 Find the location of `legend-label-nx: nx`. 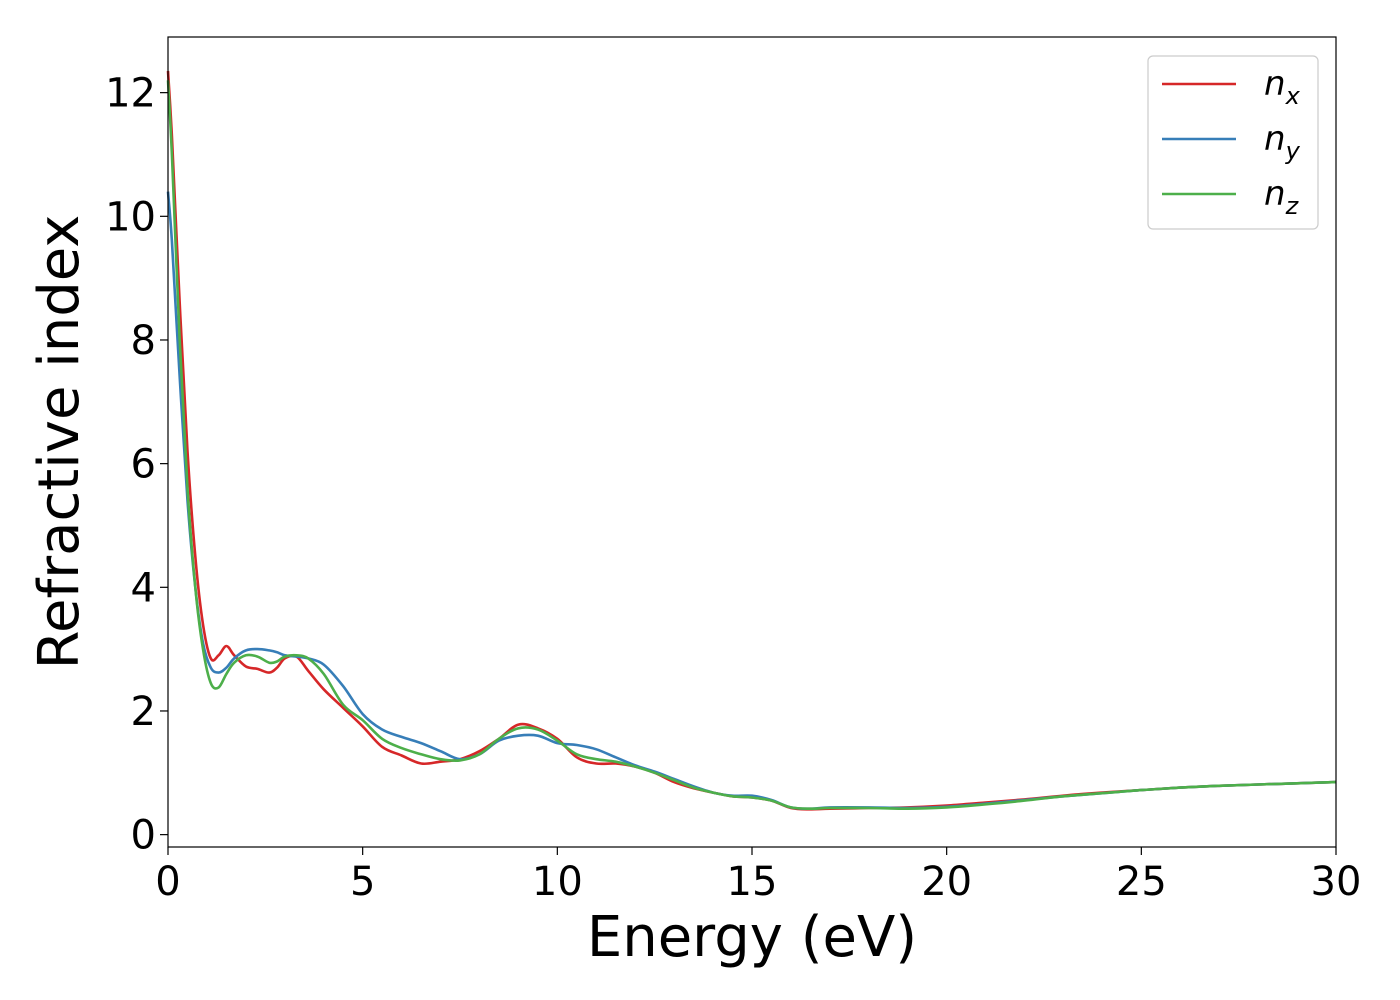

legend-label-nx: nx is located at coordinates (1282, 87).